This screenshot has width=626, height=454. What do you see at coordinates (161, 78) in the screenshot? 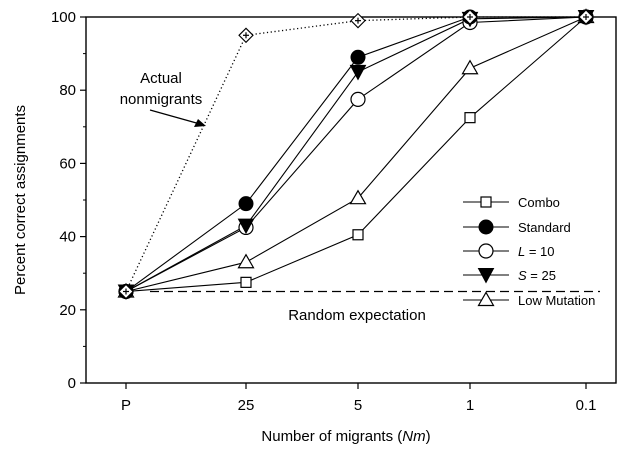
I see `annotation-line-1: Actual` at bounding box center [161, 78].